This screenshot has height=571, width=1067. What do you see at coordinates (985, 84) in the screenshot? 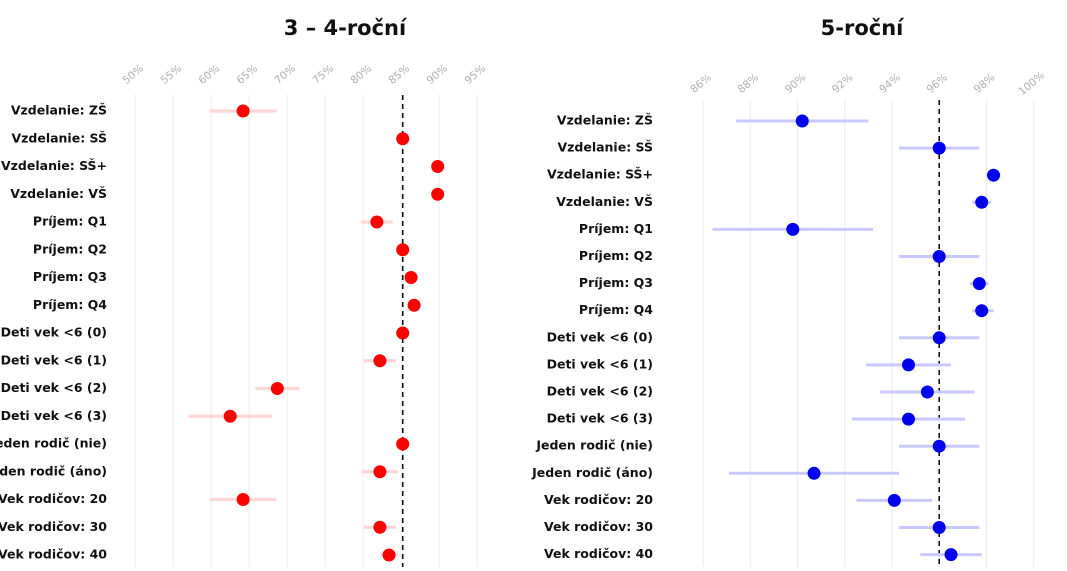
I see `x-tick-label: 98%` at bounding box center [985, 84].